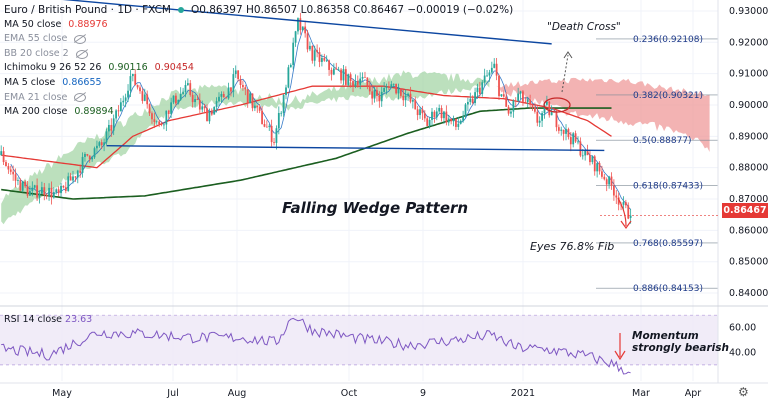 This screenshot has width=768, height=400. What do you see at coordinates (82, 82) in the screenshot?
I see `legend-value: 0.86655` at bounding box center [82, 82].